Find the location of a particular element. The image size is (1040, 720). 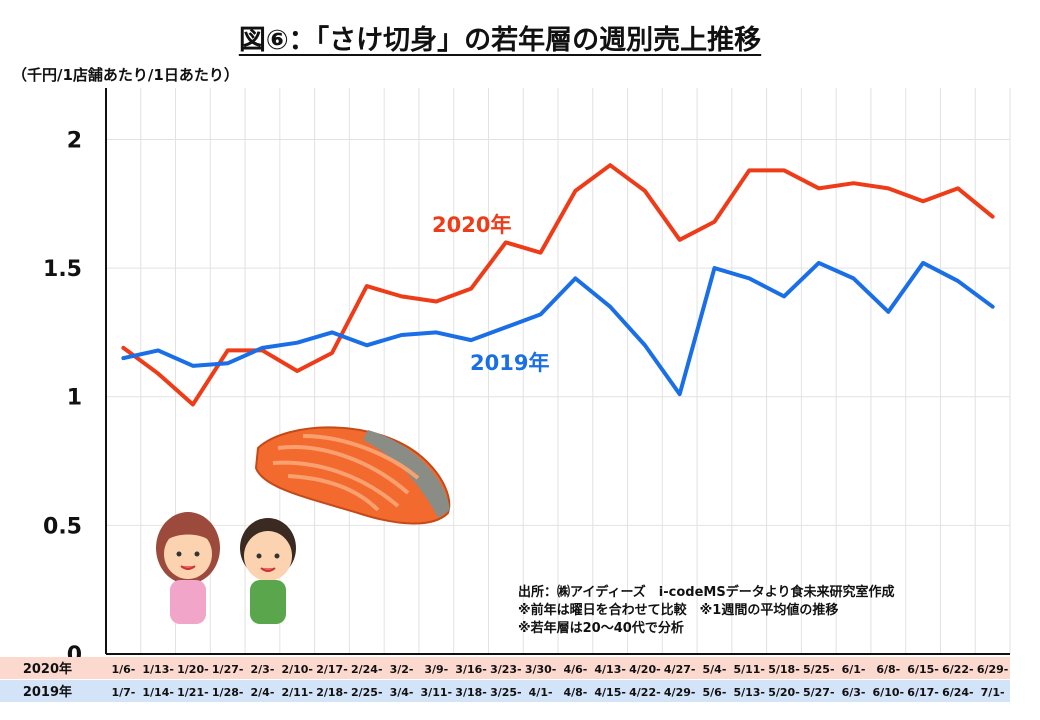

x-tick-label-2019: 2/18- is located at coordinates (332, 692).